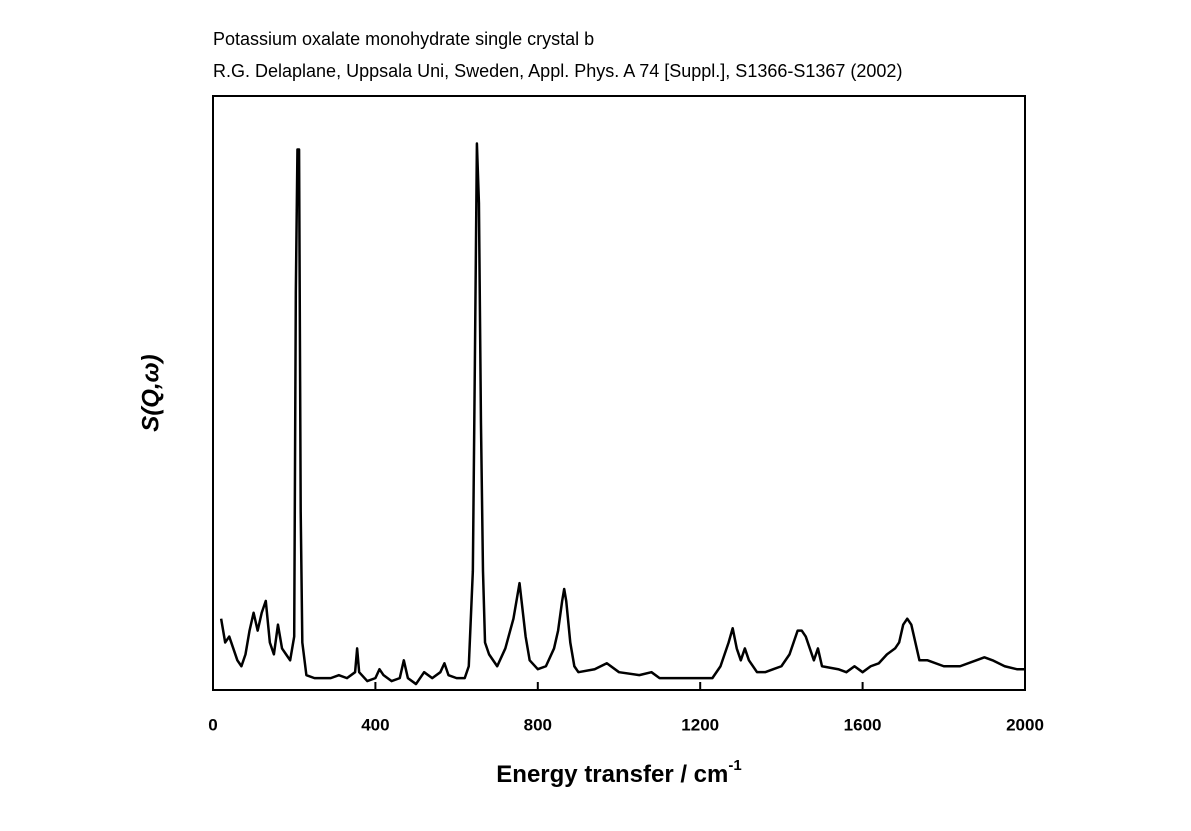 This screenshot has width=1191, height=831. Describe the element at coordinates (700, 724) in the screenshot. I see `x-tick-label: 1200` at that location.